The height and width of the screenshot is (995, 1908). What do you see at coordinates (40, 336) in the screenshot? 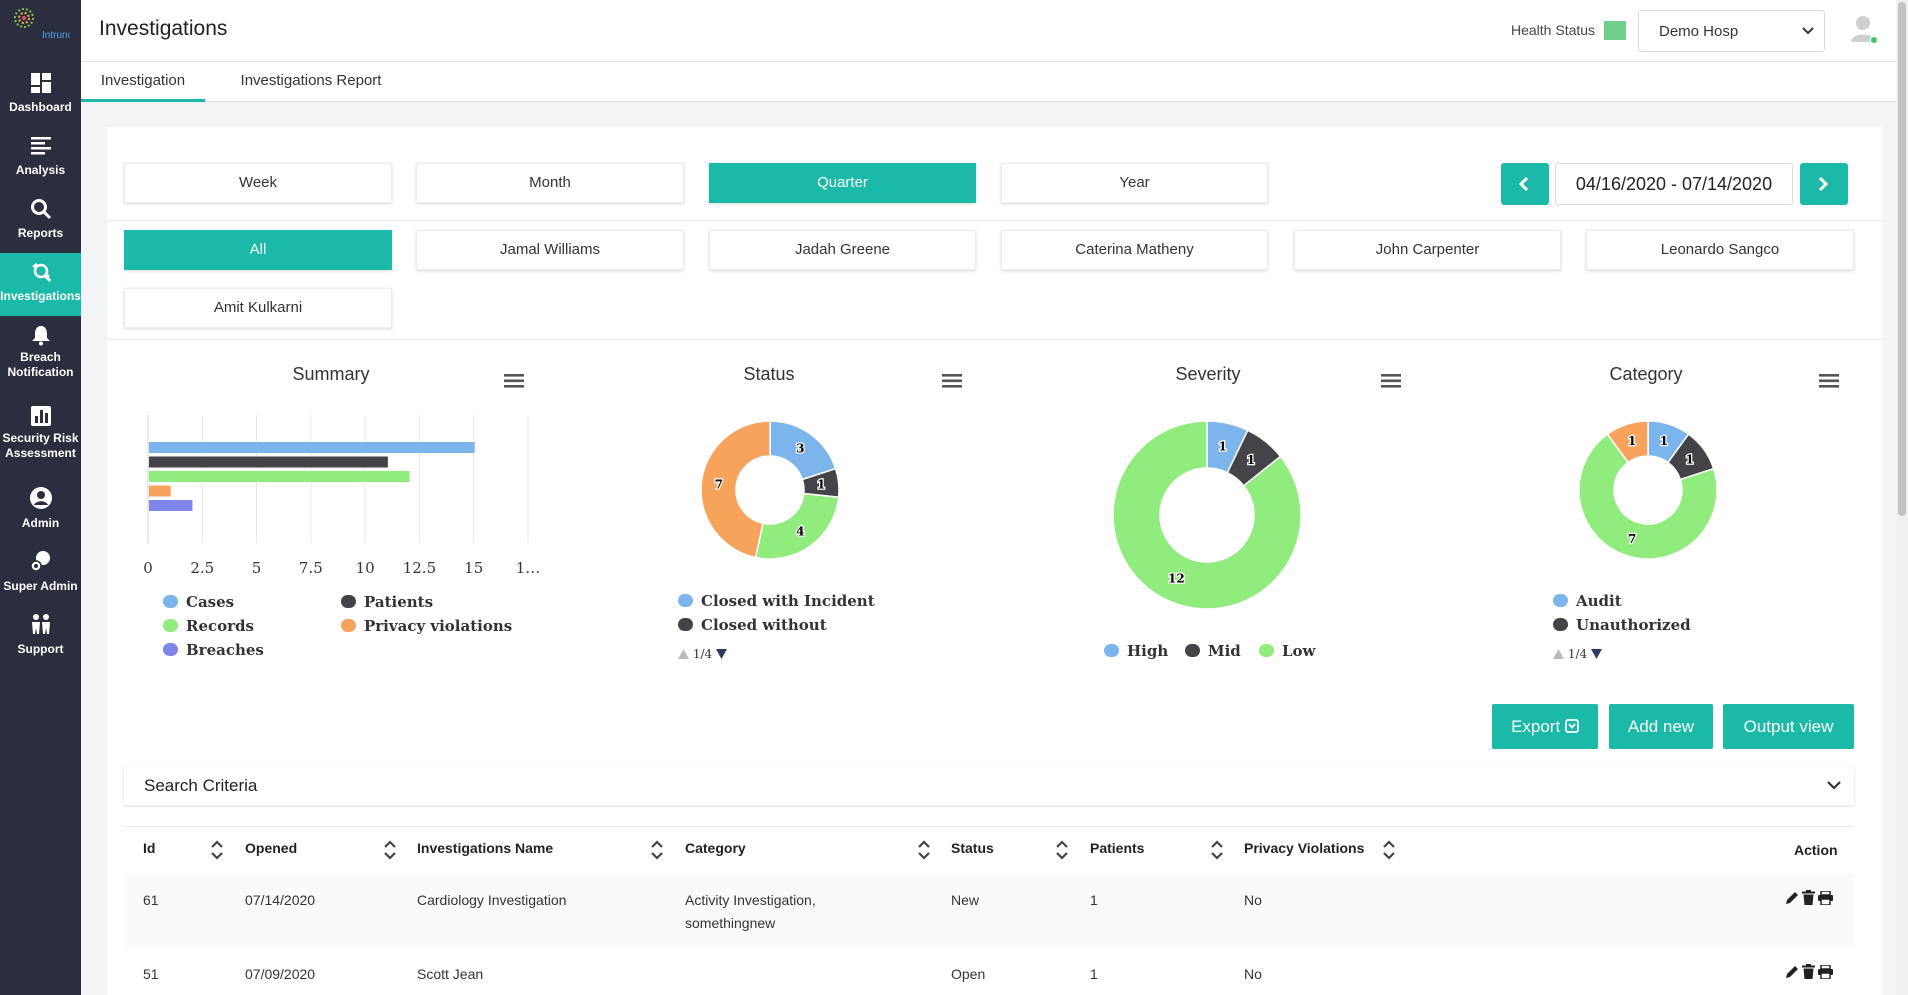
I see `bell-icon` at bounding box center [40, 336].